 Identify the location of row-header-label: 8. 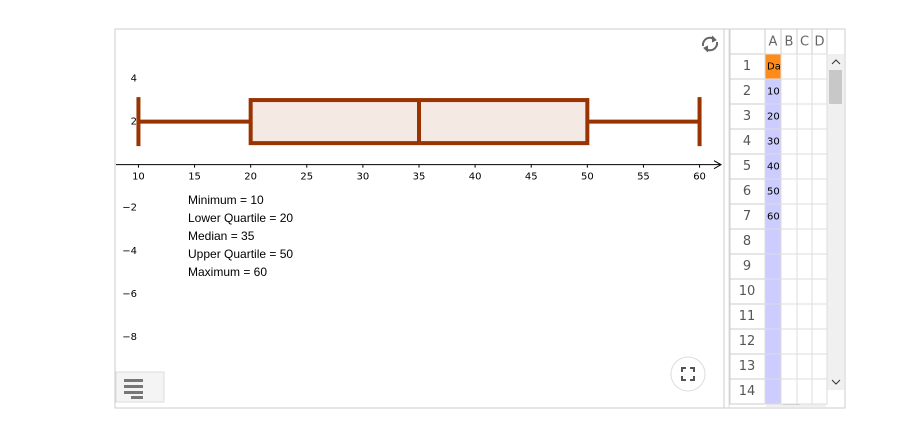
(747, 241).